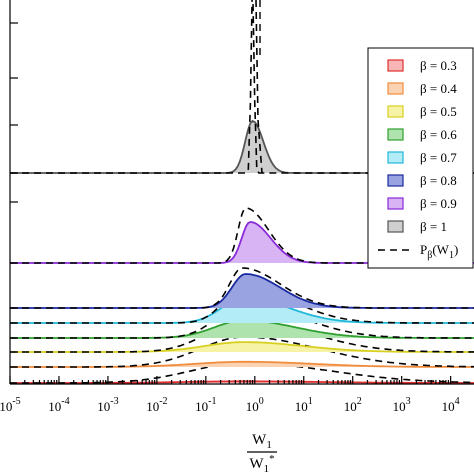  I want to click on legend-label: β = 0.4, so click(438, 88).